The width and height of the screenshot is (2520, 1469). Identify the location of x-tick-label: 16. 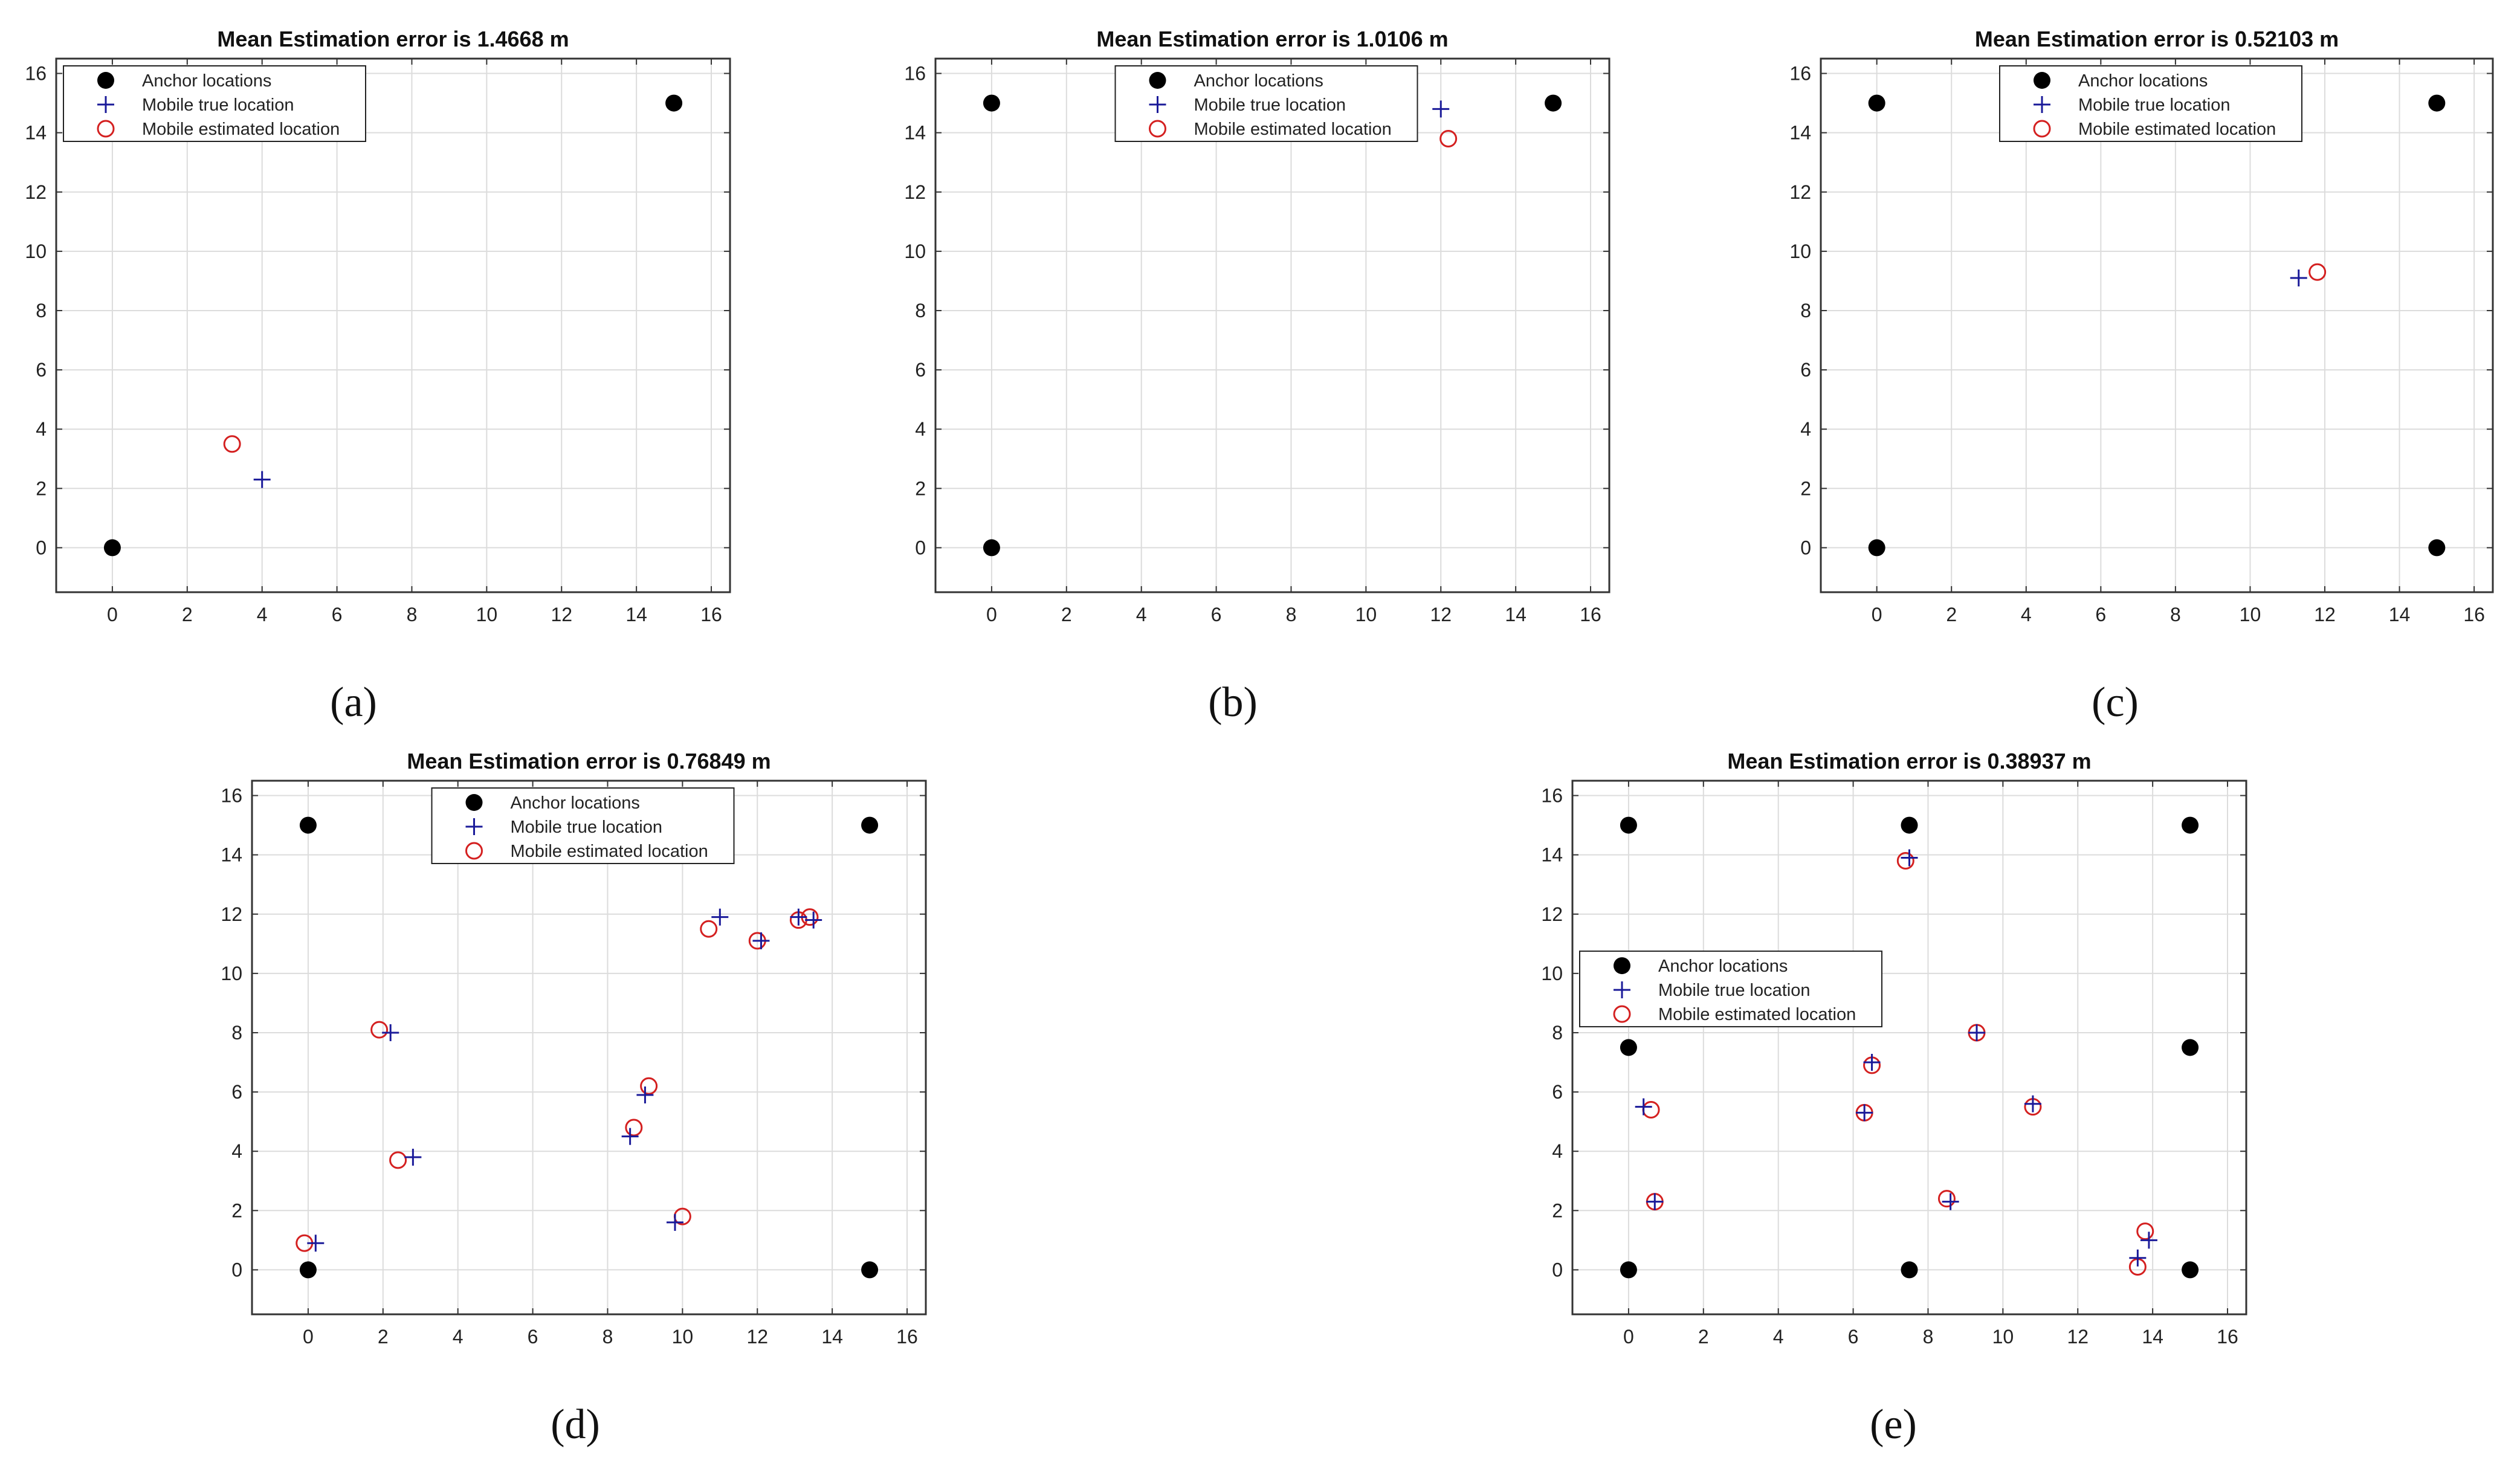
(1590, 614).